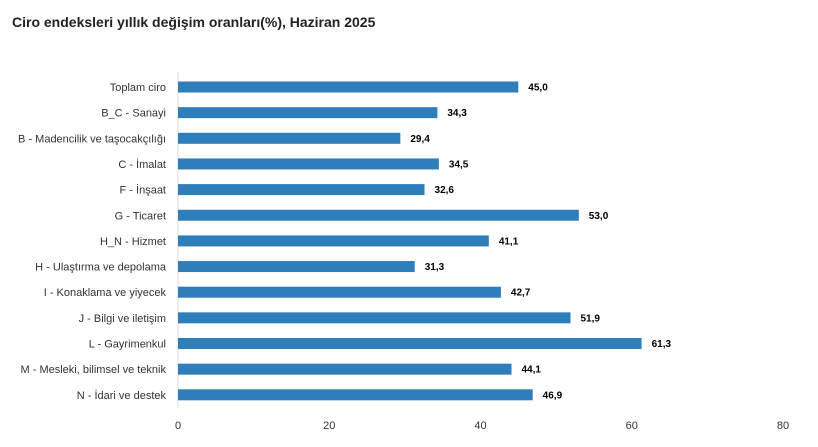 The height and width of the screenshot is (447, 818). Describe the element at coordinates (140, 216) in the screenshot. I see `category-label: G - Ticaret` at that location.